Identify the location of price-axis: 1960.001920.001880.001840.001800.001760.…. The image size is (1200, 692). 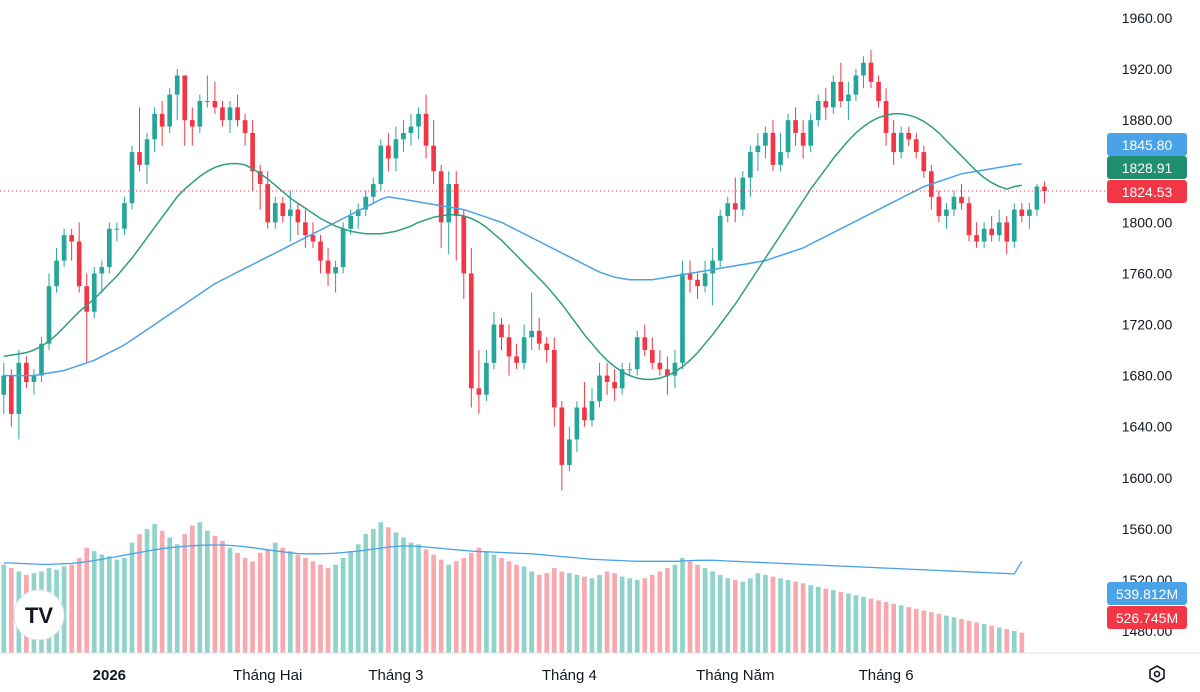
(1147, 324).